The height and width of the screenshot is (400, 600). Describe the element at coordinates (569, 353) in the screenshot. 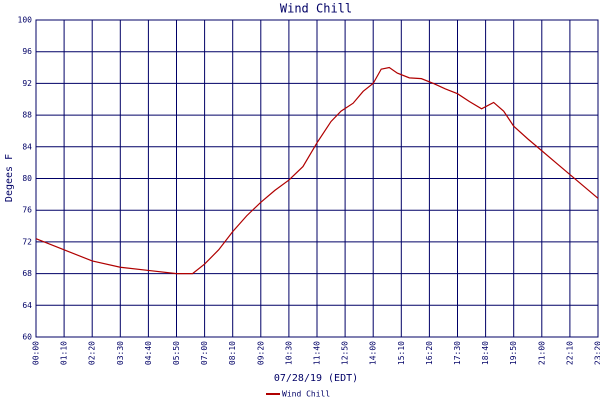

I see `x-tick-label: 22:10` at that location.